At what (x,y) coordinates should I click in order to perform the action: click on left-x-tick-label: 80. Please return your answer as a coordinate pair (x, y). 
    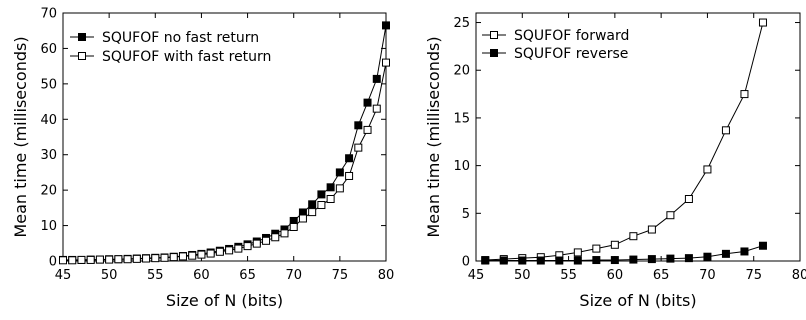
    Looking at the image, I should click on (386, 275).